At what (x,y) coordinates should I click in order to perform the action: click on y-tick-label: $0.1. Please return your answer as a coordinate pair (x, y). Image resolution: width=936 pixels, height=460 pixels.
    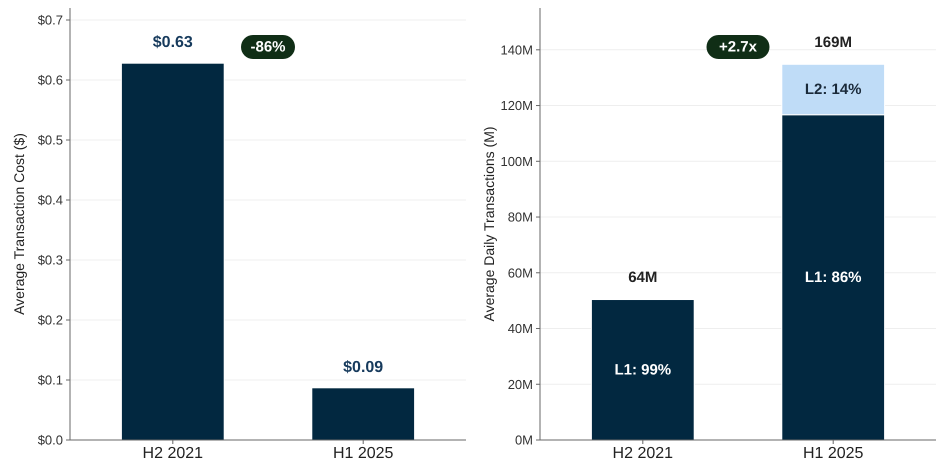
    Looking at the image, I should click on (50, 380).